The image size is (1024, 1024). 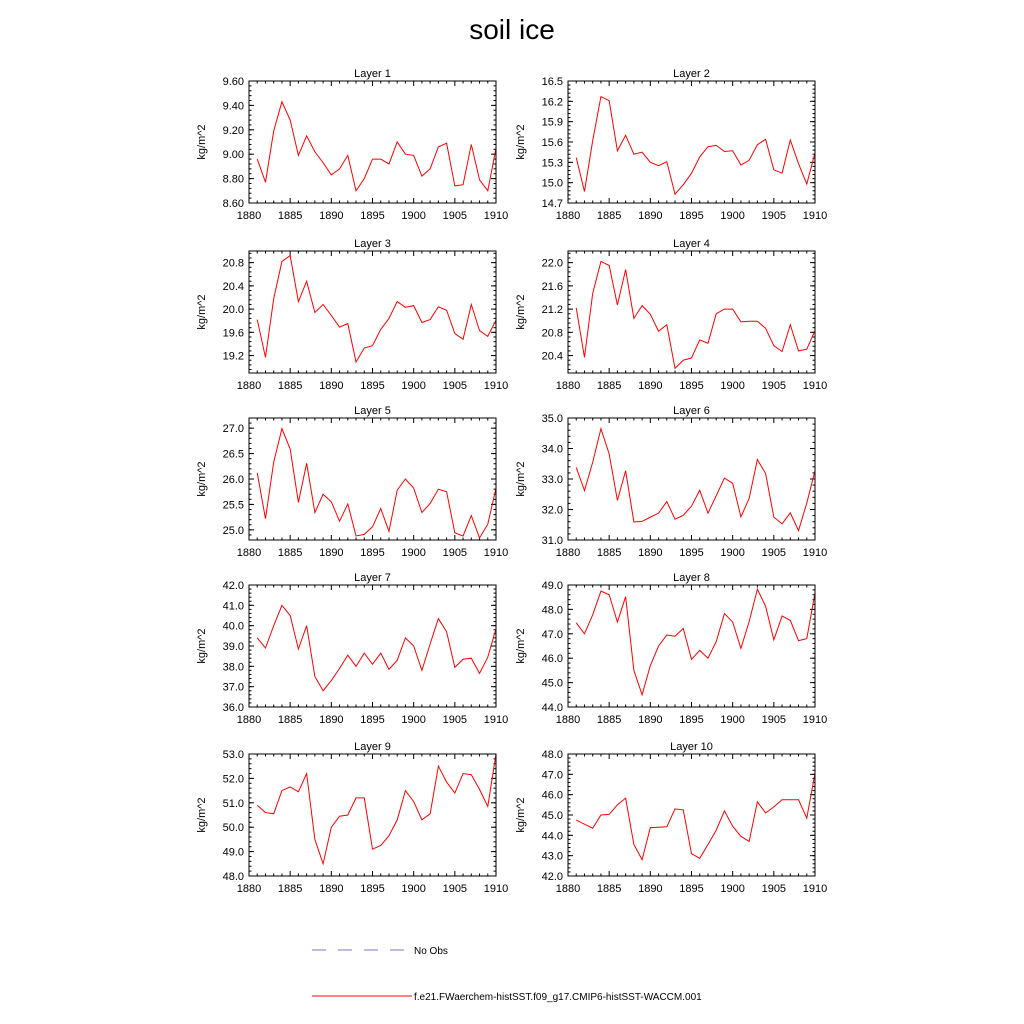 I want to click on y-tick-label: 26.0, so click(x=233, y=480).